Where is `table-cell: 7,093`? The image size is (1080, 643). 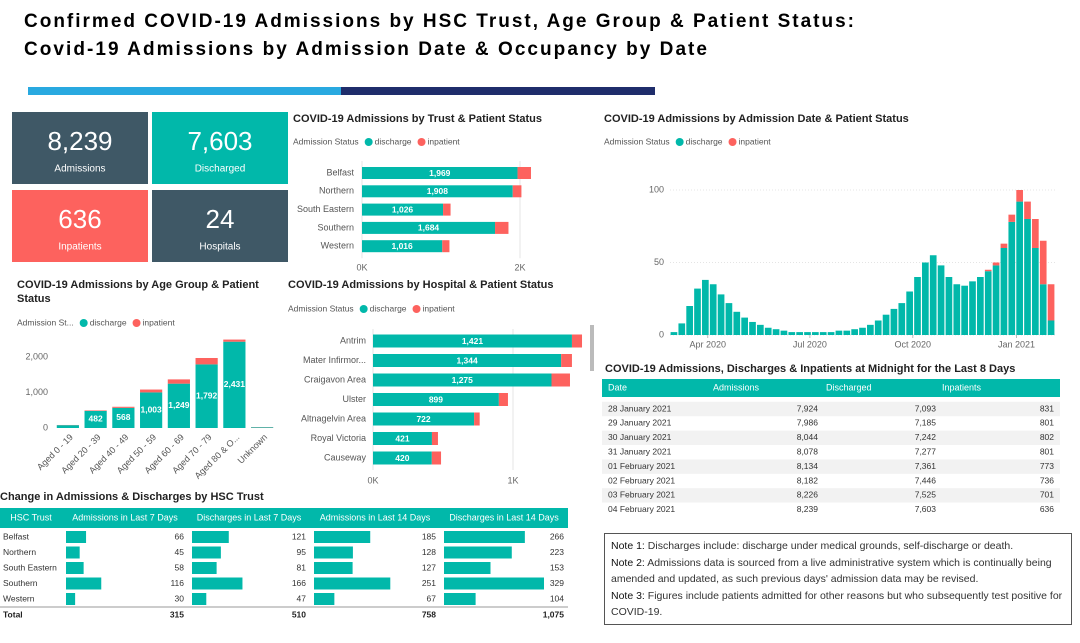
table-cell: 7,093 is located at coordinates (926, 408).